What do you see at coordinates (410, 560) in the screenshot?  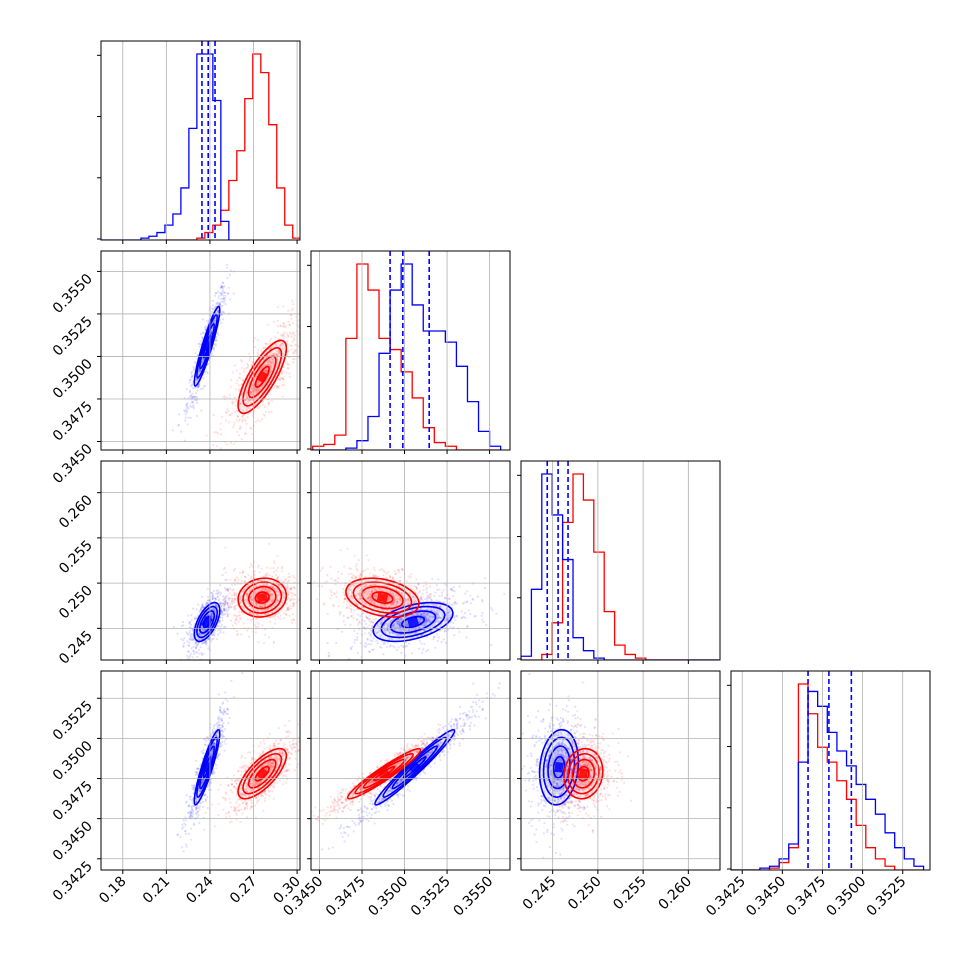 I see `joint-1-2-frame` at bounding box center [410, 560].